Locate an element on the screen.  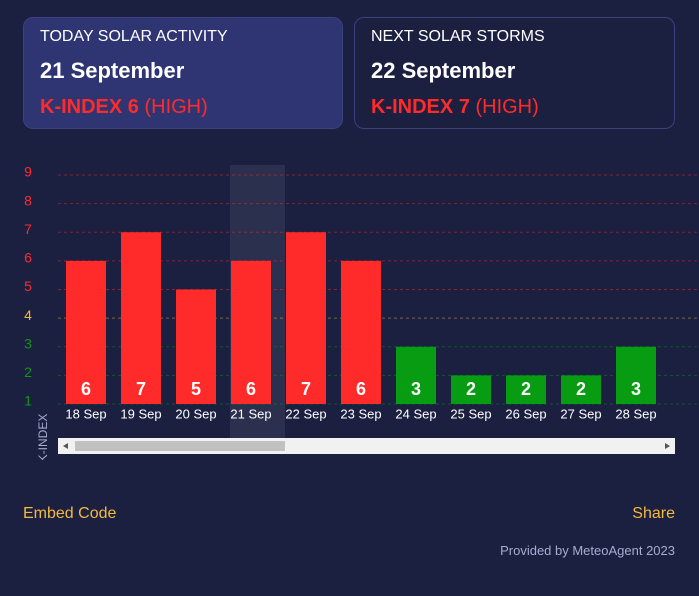
k-index: K-INDEX 7 is located at coordinates (420, 107).